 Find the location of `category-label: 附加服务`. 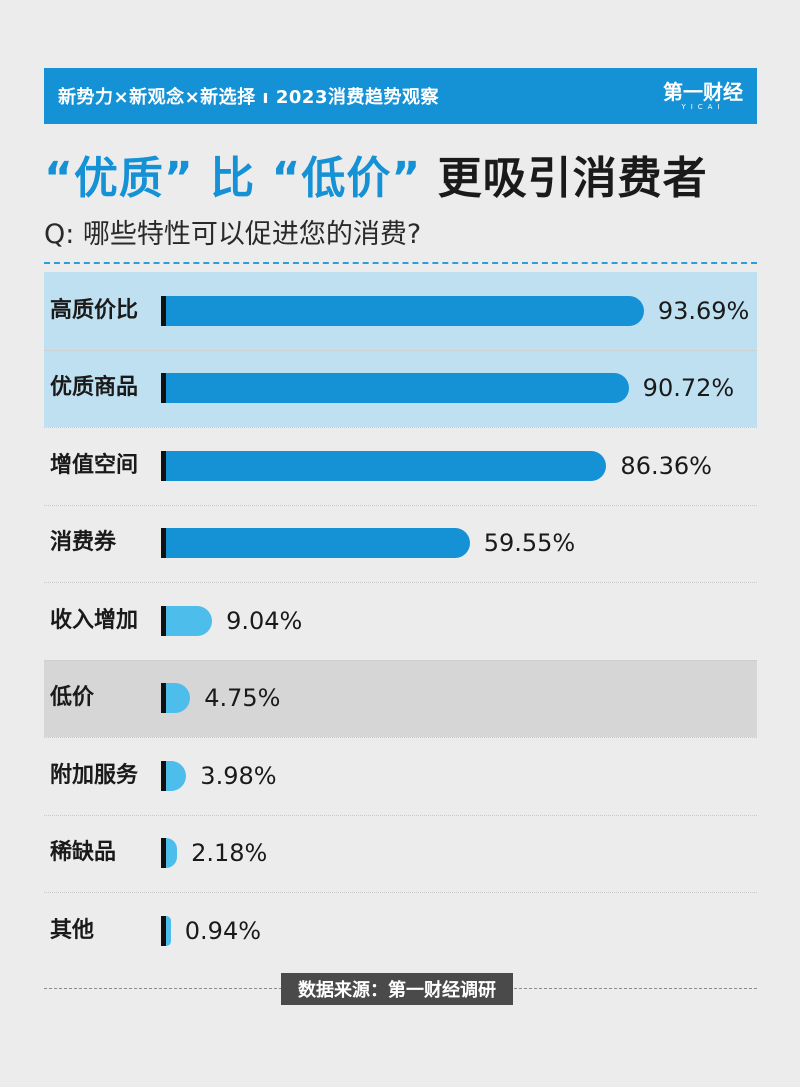

category-label: 附加服务 is located at coordinates (94, 775).